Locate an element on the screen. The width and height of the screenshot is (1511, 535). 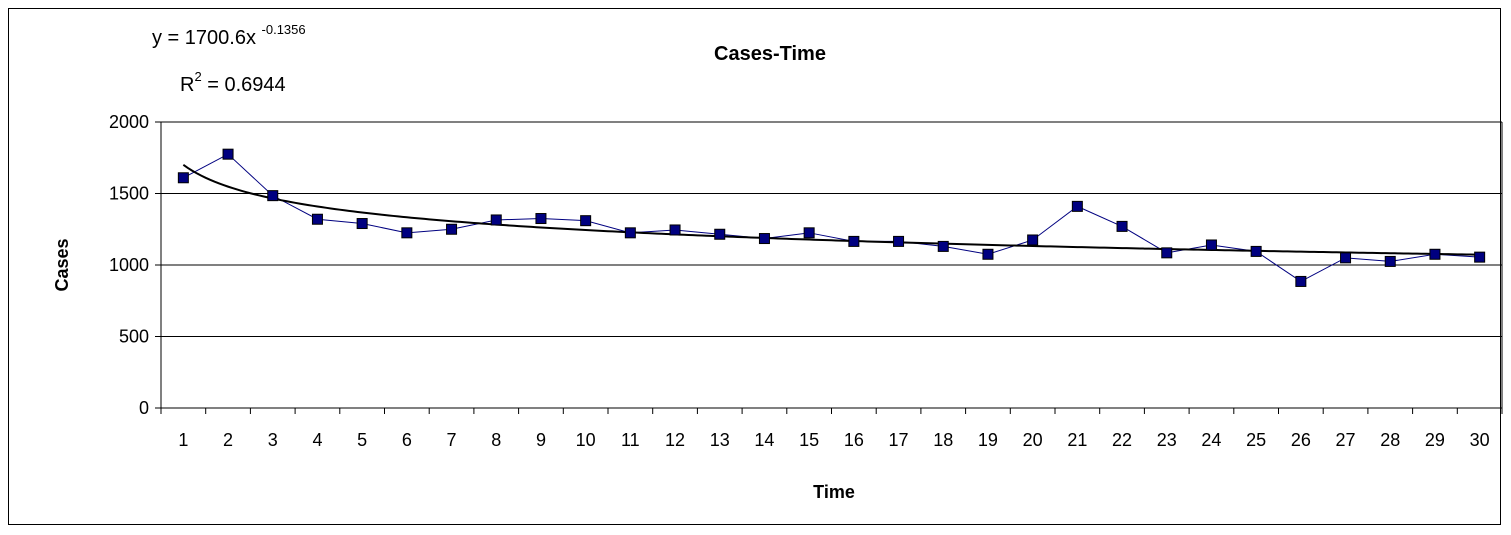
x-tick-label-4: 4 is located at coordinates (317, 440).